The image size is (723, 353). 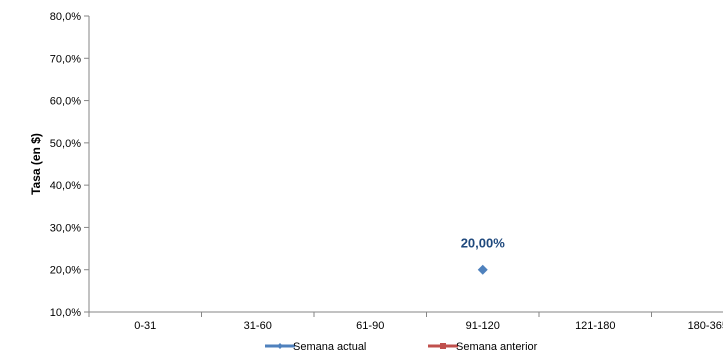 What do you see at coordinates (483, 243) in the screenshot?
I see `data-label: 20,00%` at bounding box center [483, 243].